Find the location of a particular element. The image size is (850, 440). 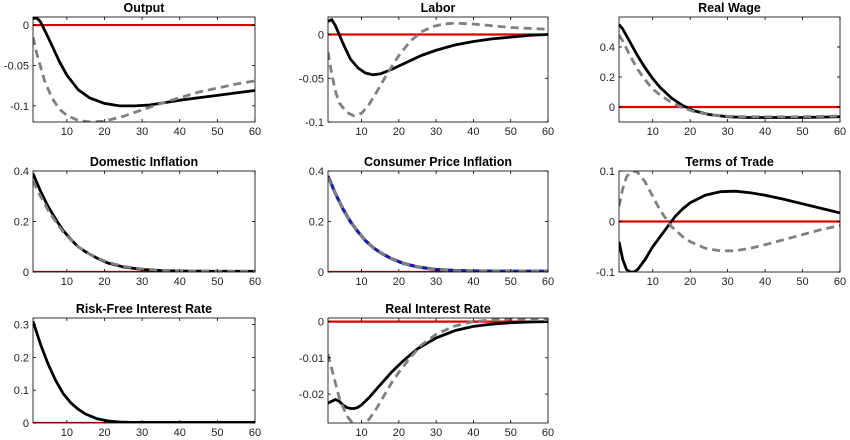

chart-title: Risk-Free Interest Rate is located at coordinates (144, 309).